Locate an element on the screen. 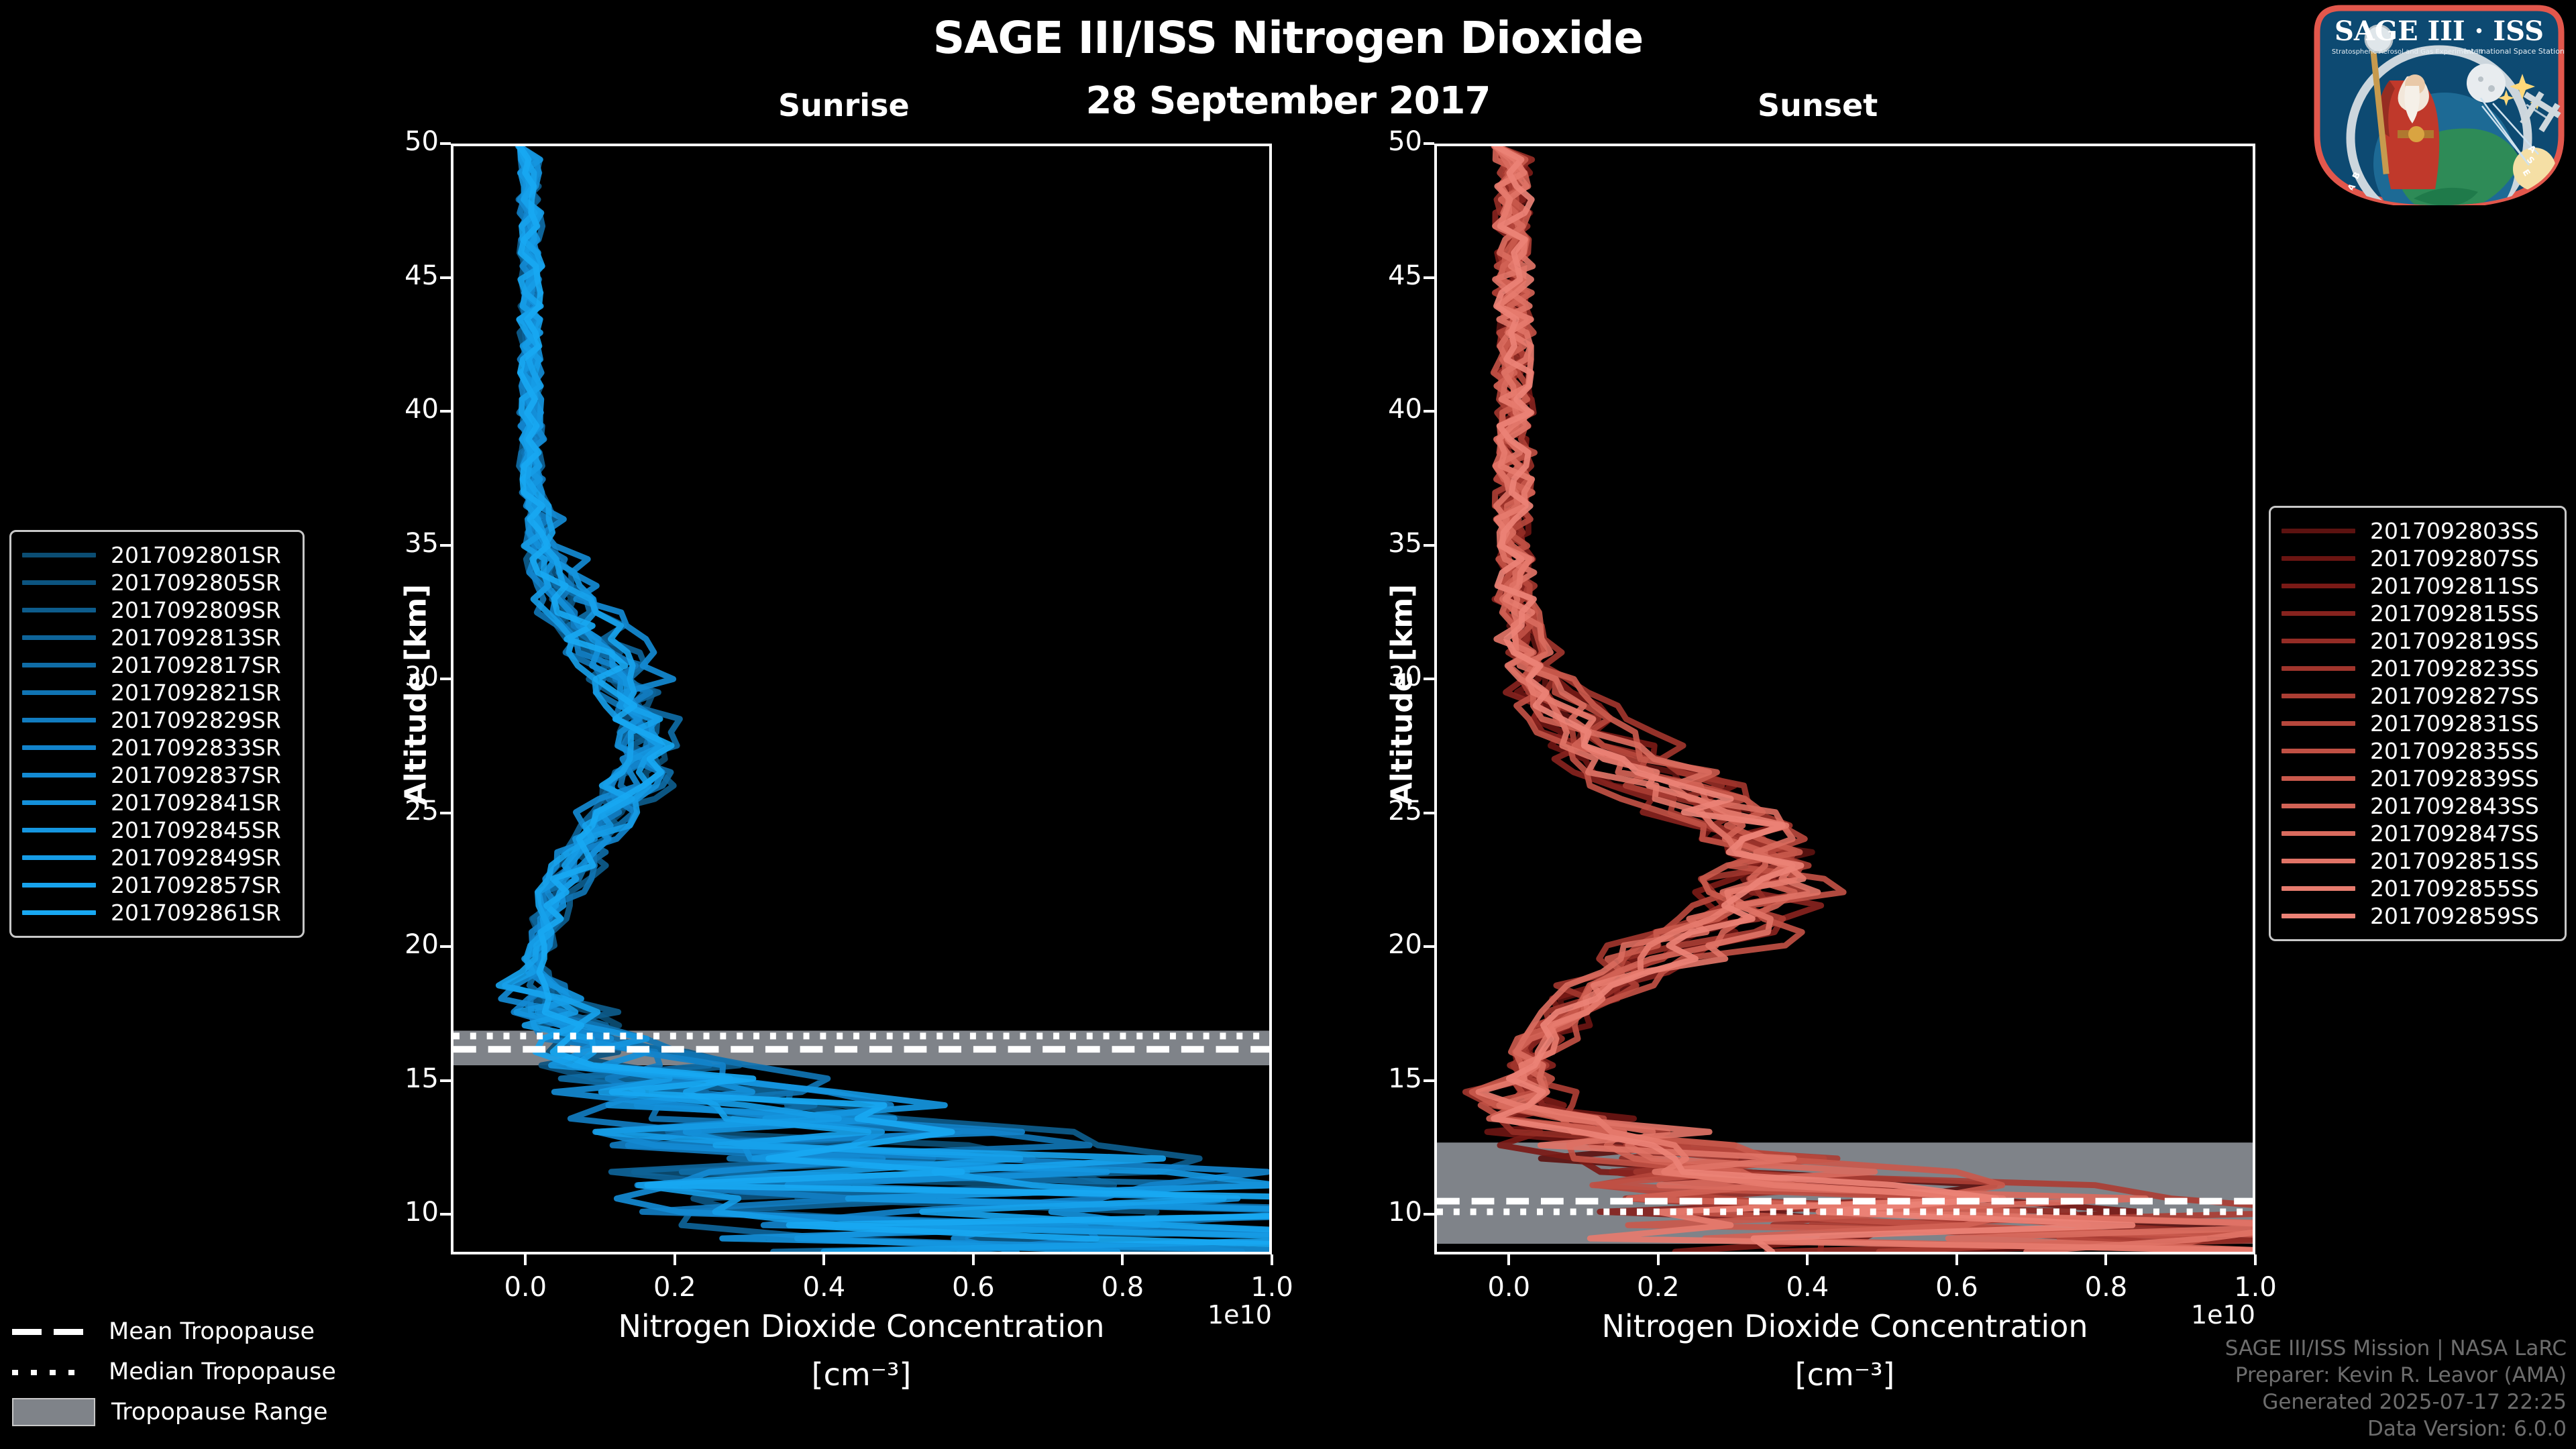 Image resolution: width=2576 pixels, height=1449 pixels. legend-item-2017092801sr: 2017092801SR is located at coordinates (157, 555).